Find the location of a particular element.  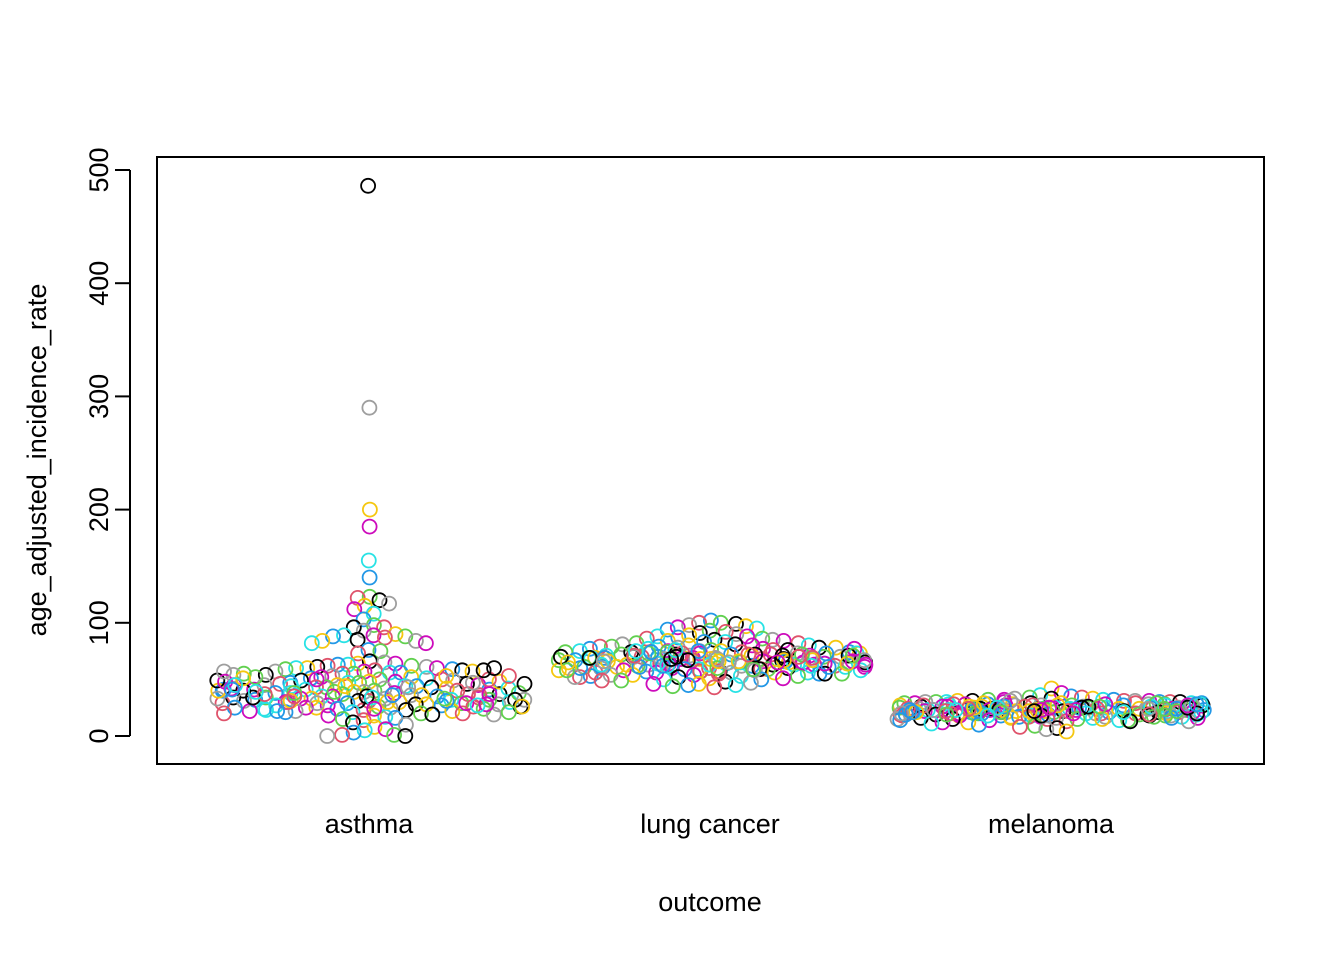

y-axis-title: age_adjusted_incidence_rate is located at coordinates (37, 460).